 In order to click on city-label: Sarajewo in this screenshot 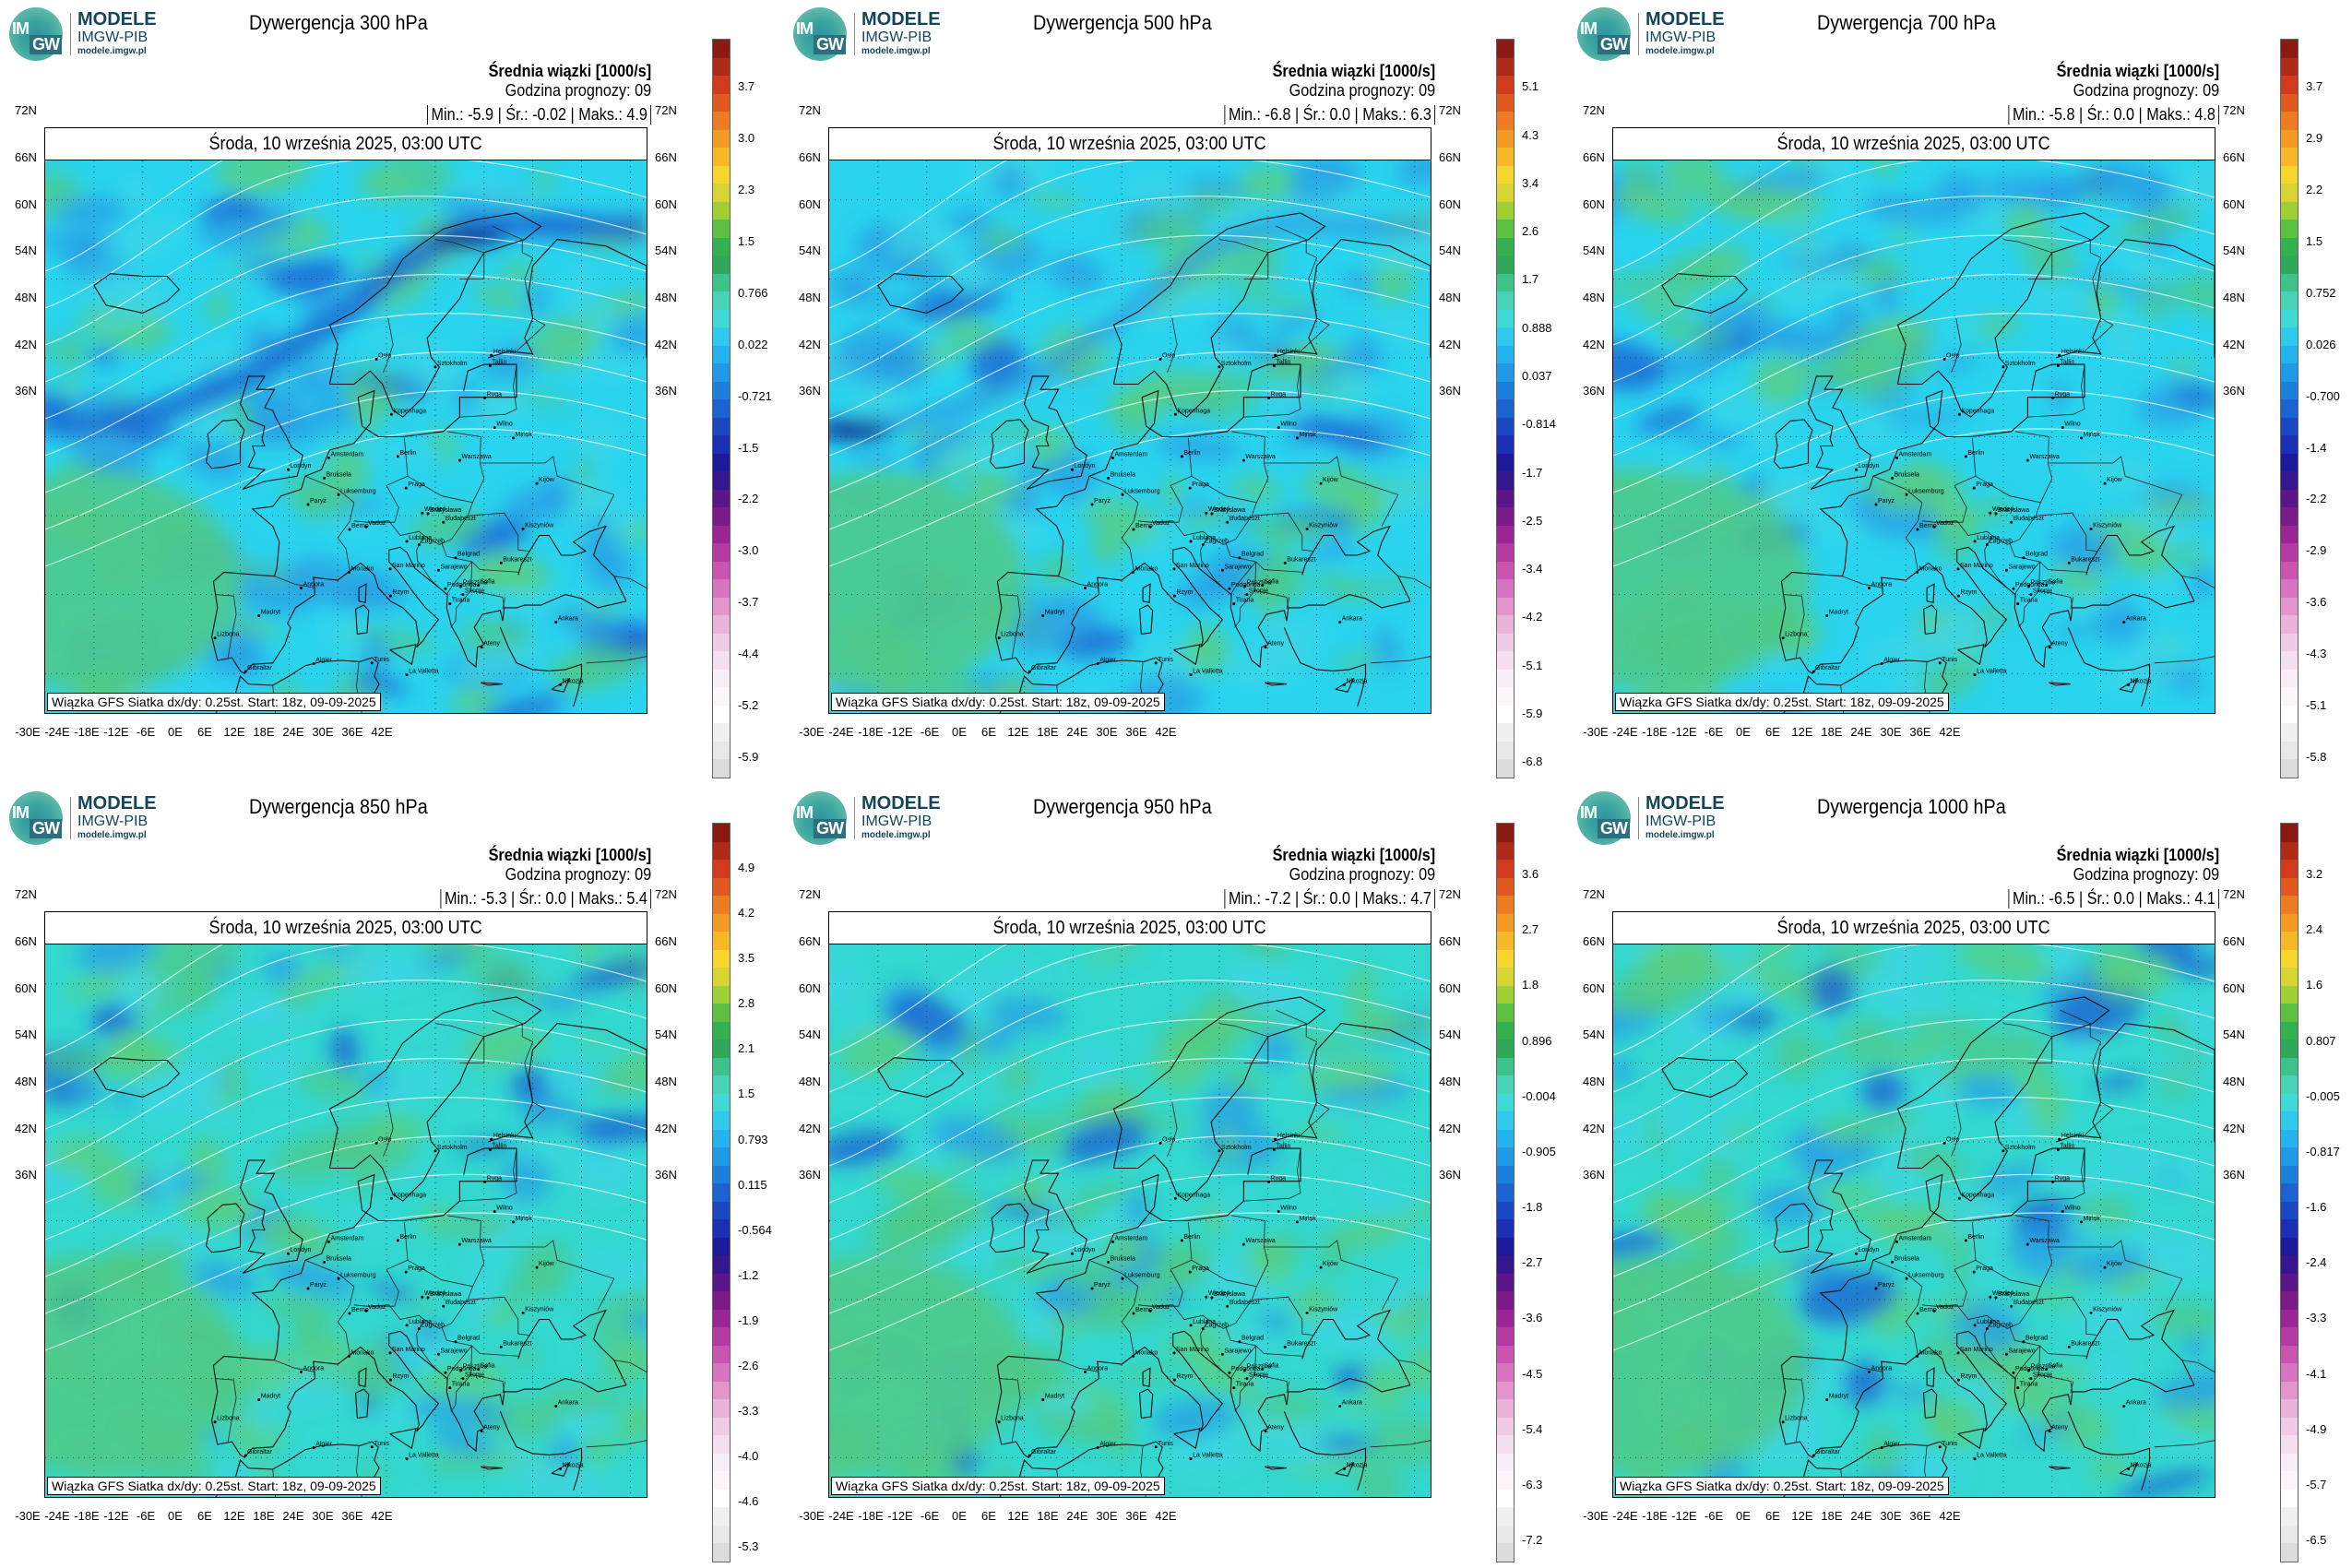, I will do `click(1237, 1351)`.